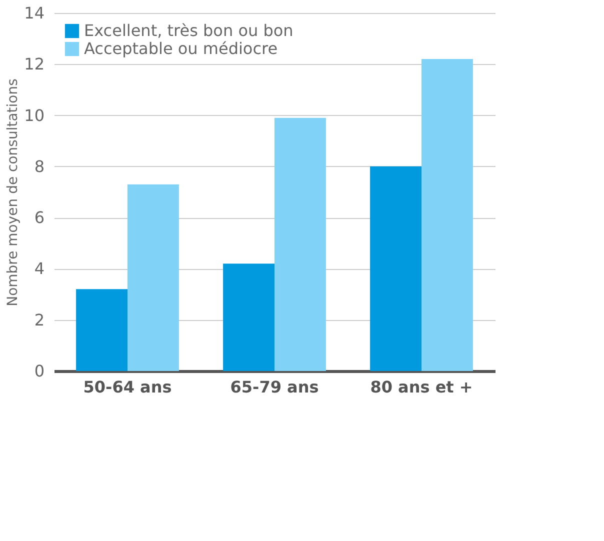 This screenshot has height=541, width=604. I want to click on y-tick-label: 4, so click(39, 268).